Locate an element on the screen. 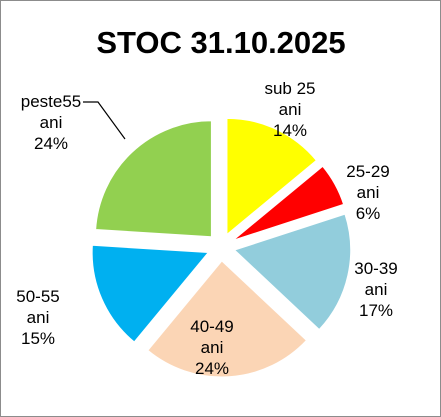 The width and height of the screenshot is (441, 417). slice-label-1: sub 25 ani 14% is located at coordinates (289, 109).